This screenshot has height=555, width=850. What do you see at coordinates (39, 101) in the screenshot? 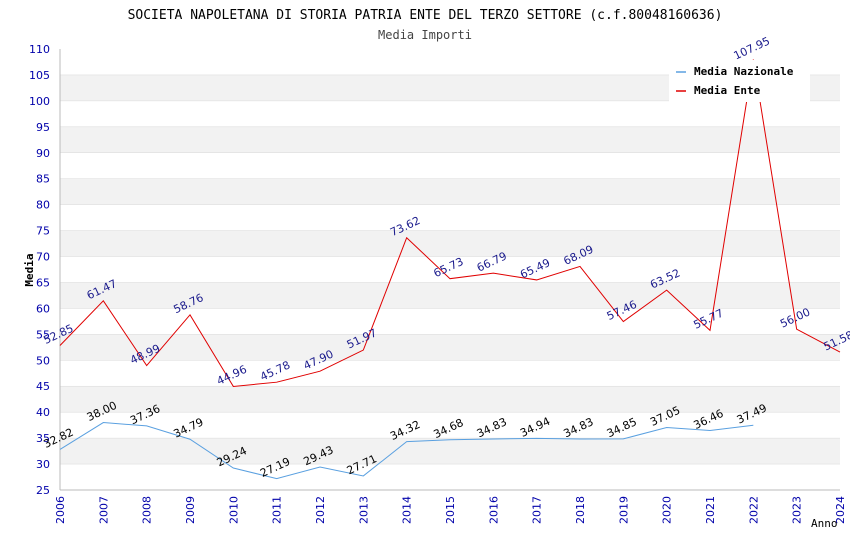
I see `y-tick-label: 100` at bounding box center [39, 101].